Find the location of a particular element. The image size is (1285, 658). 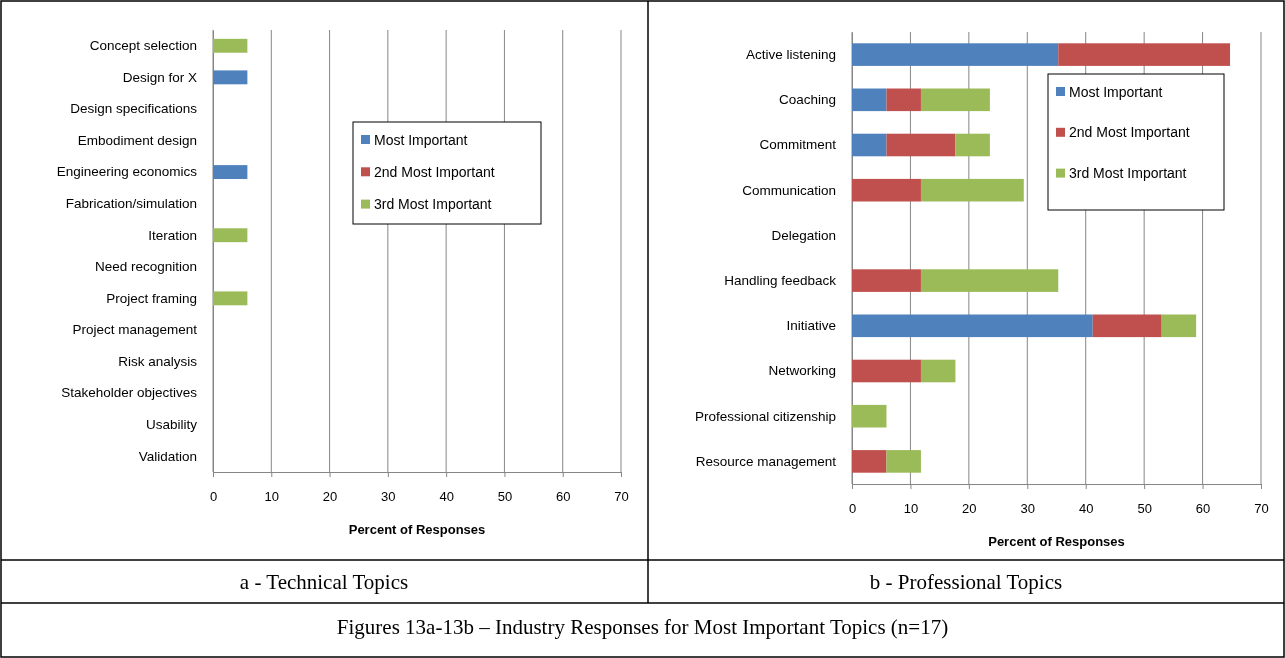

text: Figures 13a-13b – Industry Responses for Most Important Topics (n=17) is located at coordinates (642, 627).